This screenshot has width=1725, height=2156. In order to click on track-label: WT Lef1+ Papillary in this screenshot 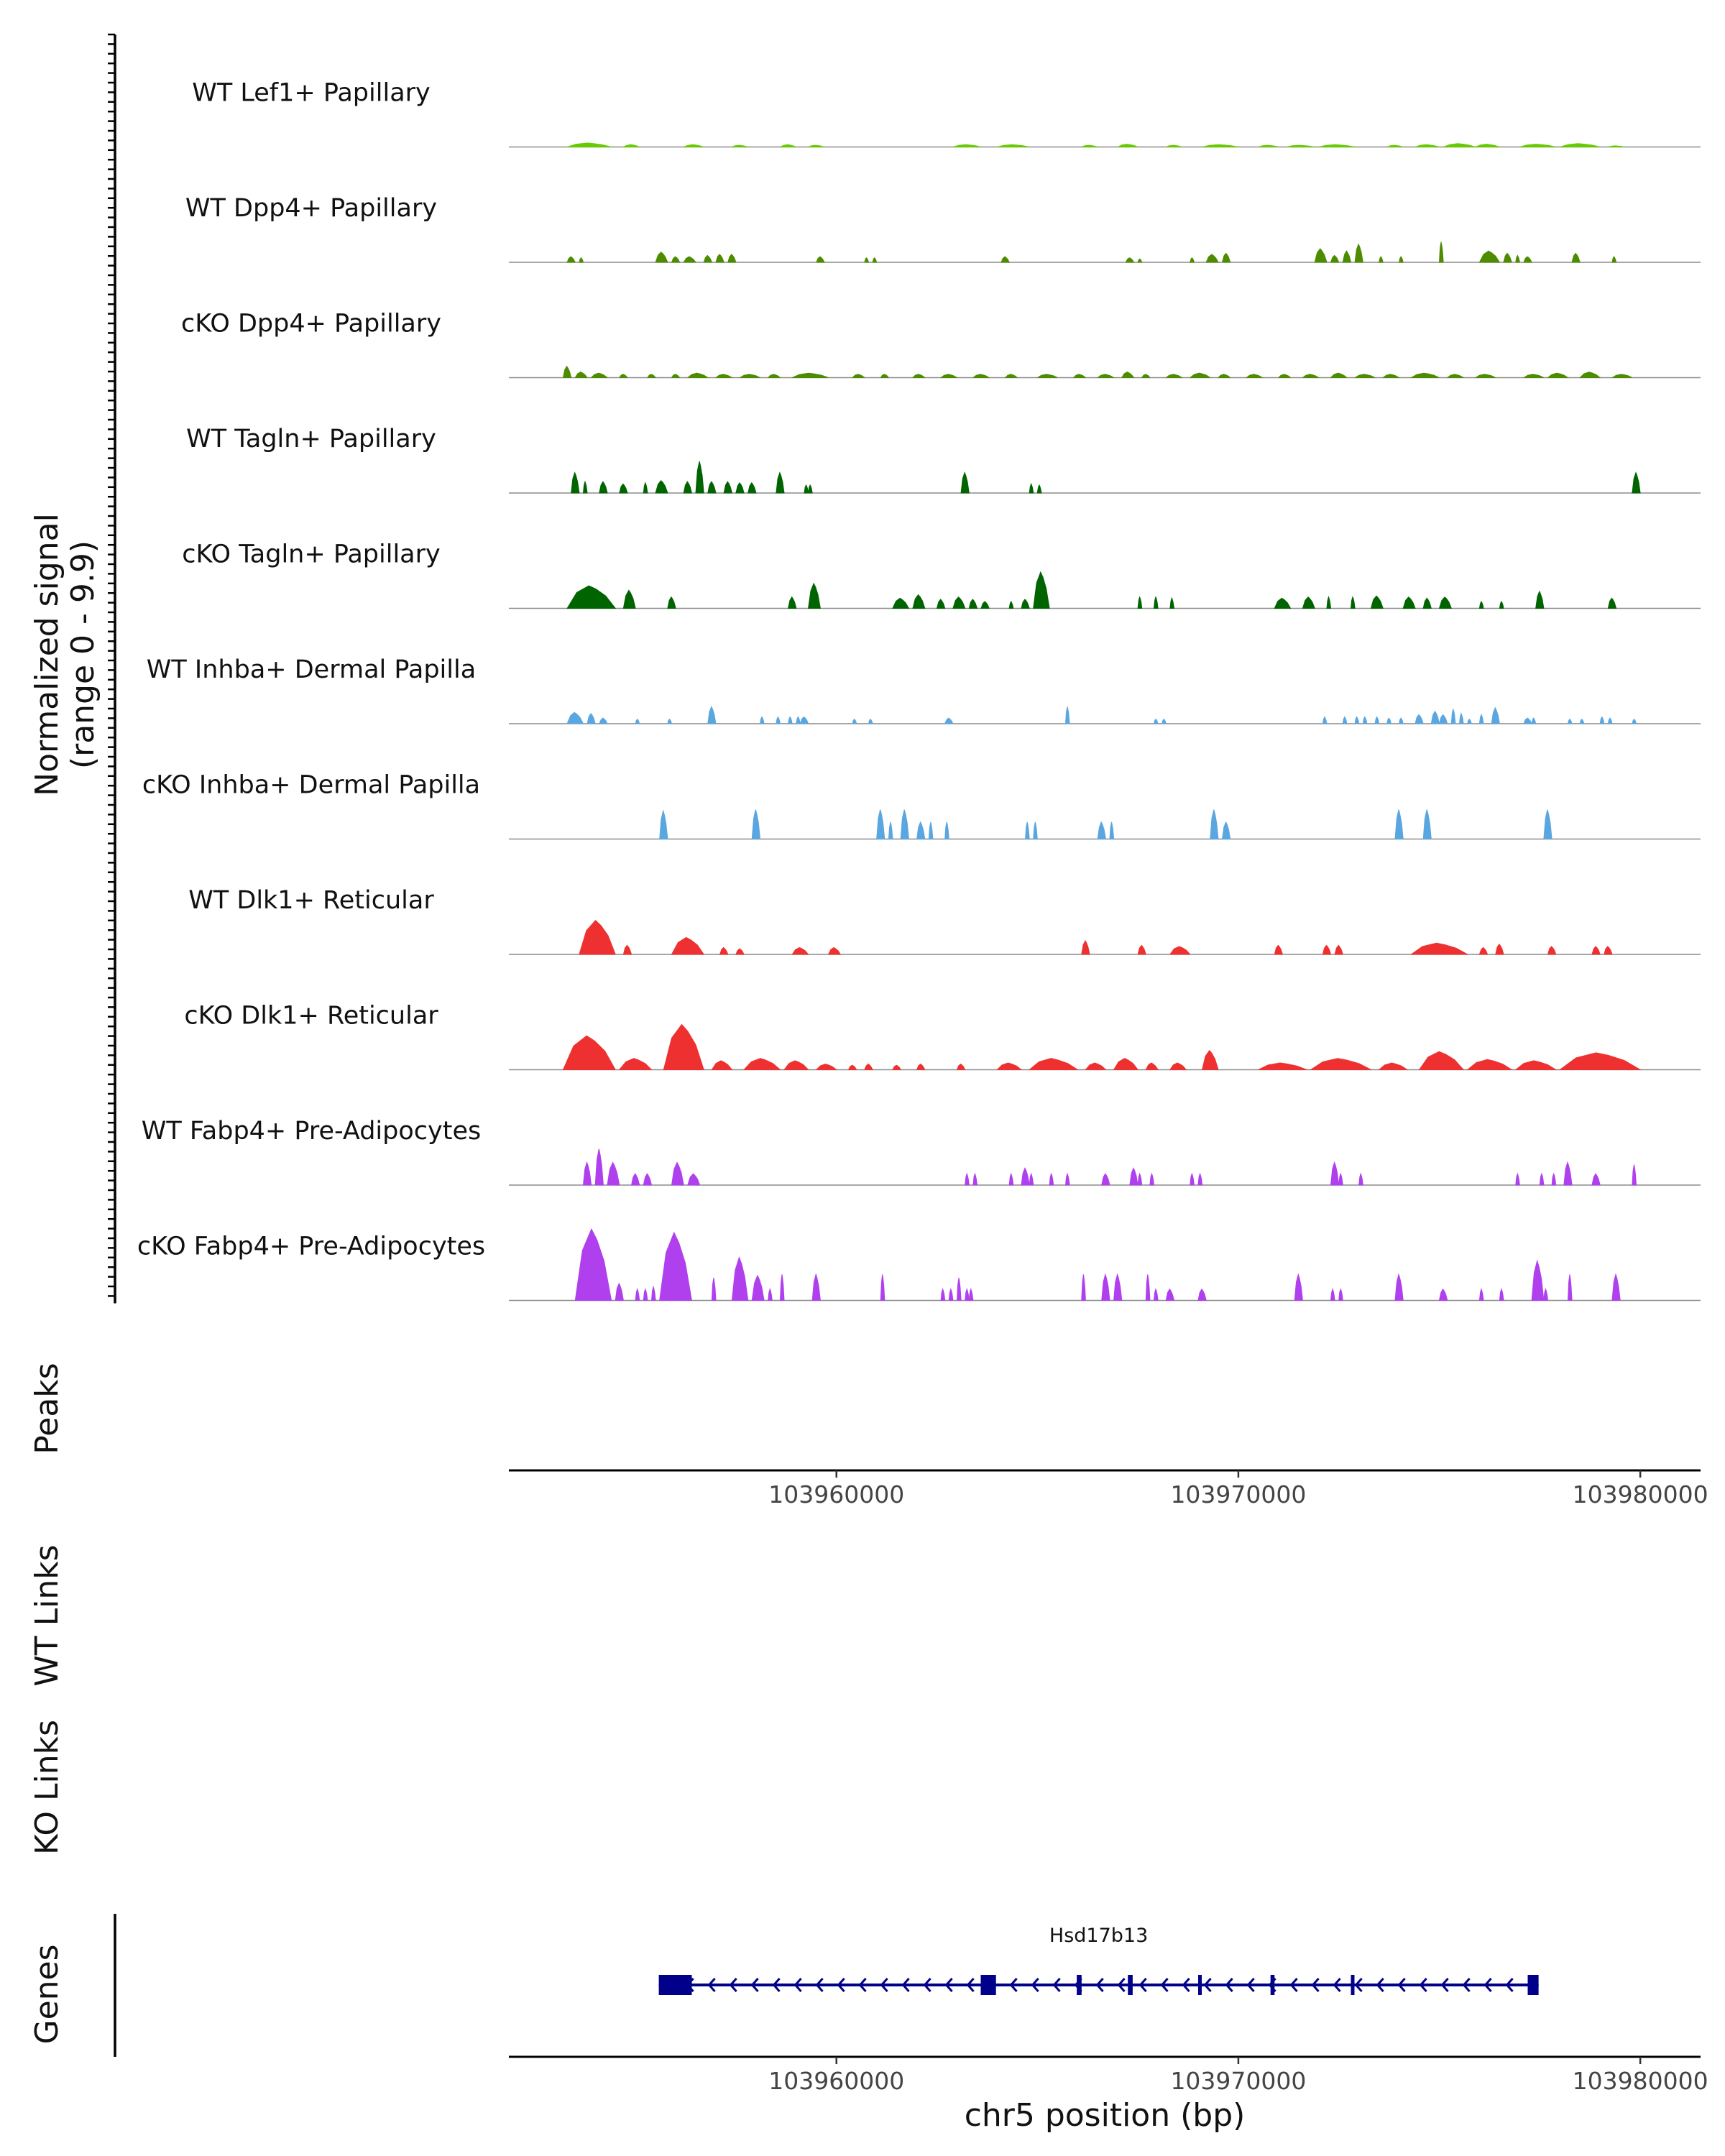, I will do `click(311, 93)`.